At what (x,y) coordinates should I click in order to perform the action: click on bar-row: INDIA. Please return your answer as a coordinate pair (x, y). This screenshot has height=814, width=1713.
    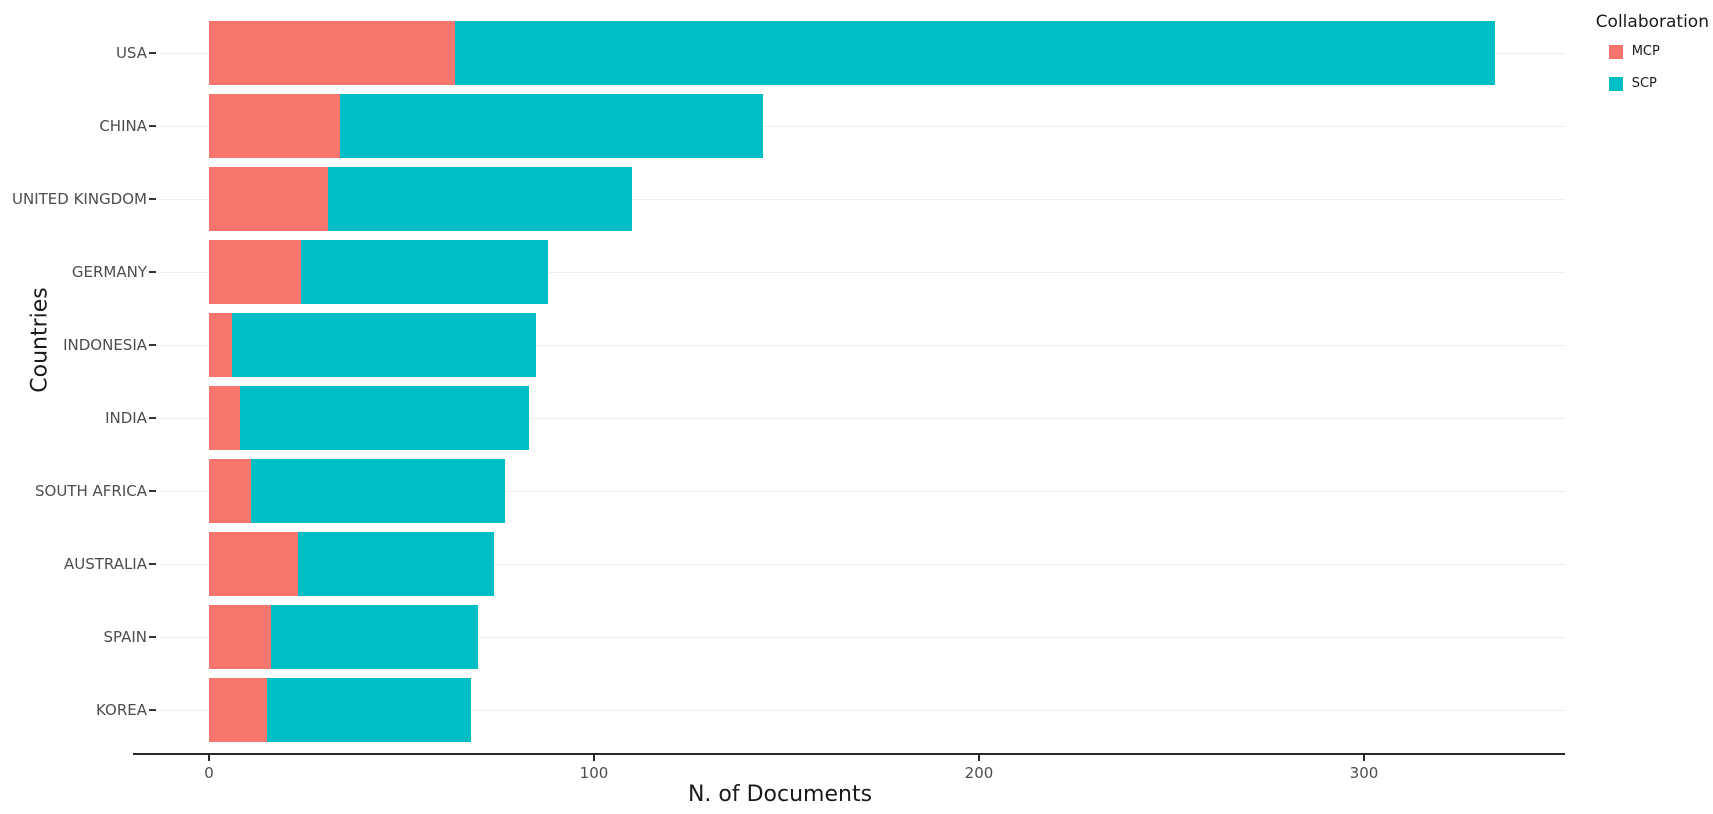
    Looking at the image, I should click on (856, 417).